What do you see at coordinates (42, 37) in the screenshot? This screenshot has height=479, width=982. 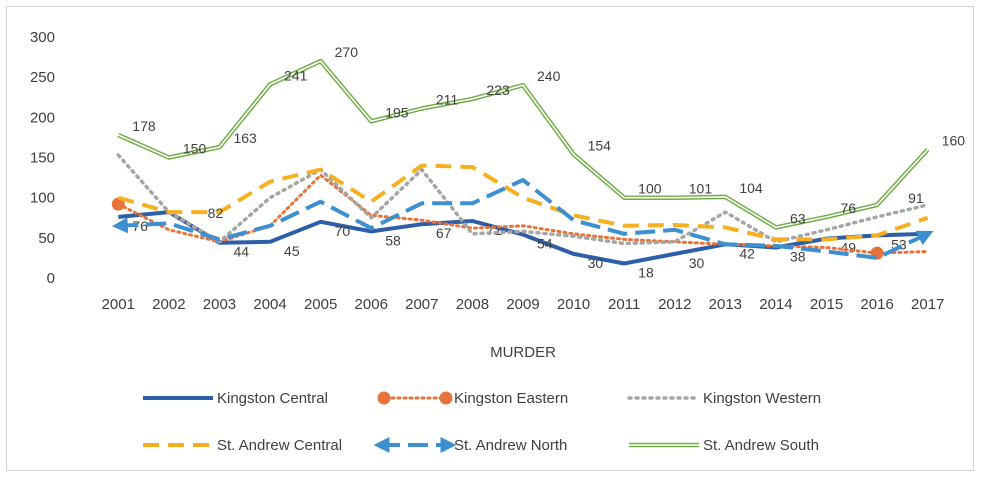 I see `y-tick-label: 300` at bounding box center [42, 37].